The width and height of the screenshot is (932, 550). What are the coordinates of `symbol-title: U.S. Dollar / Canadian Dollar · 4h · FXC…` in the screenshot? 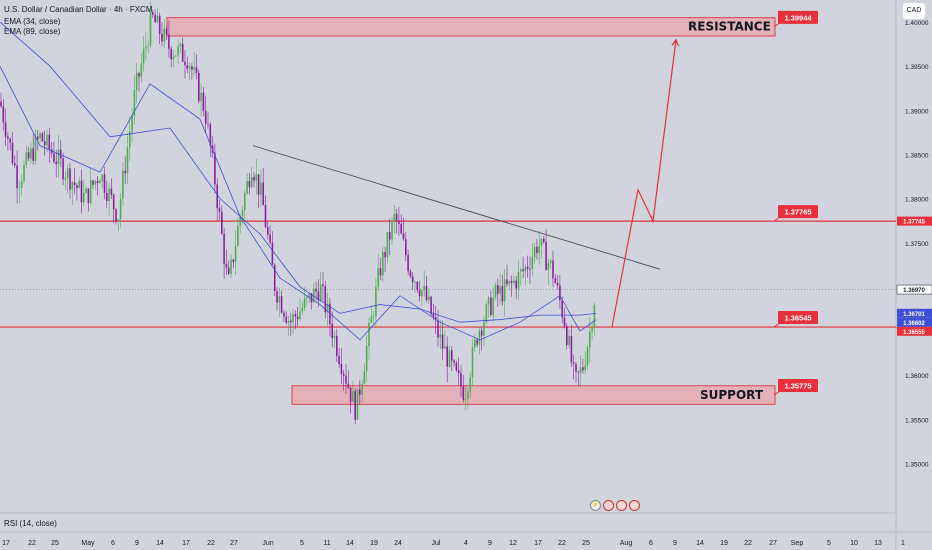 It's located at (78, 9).